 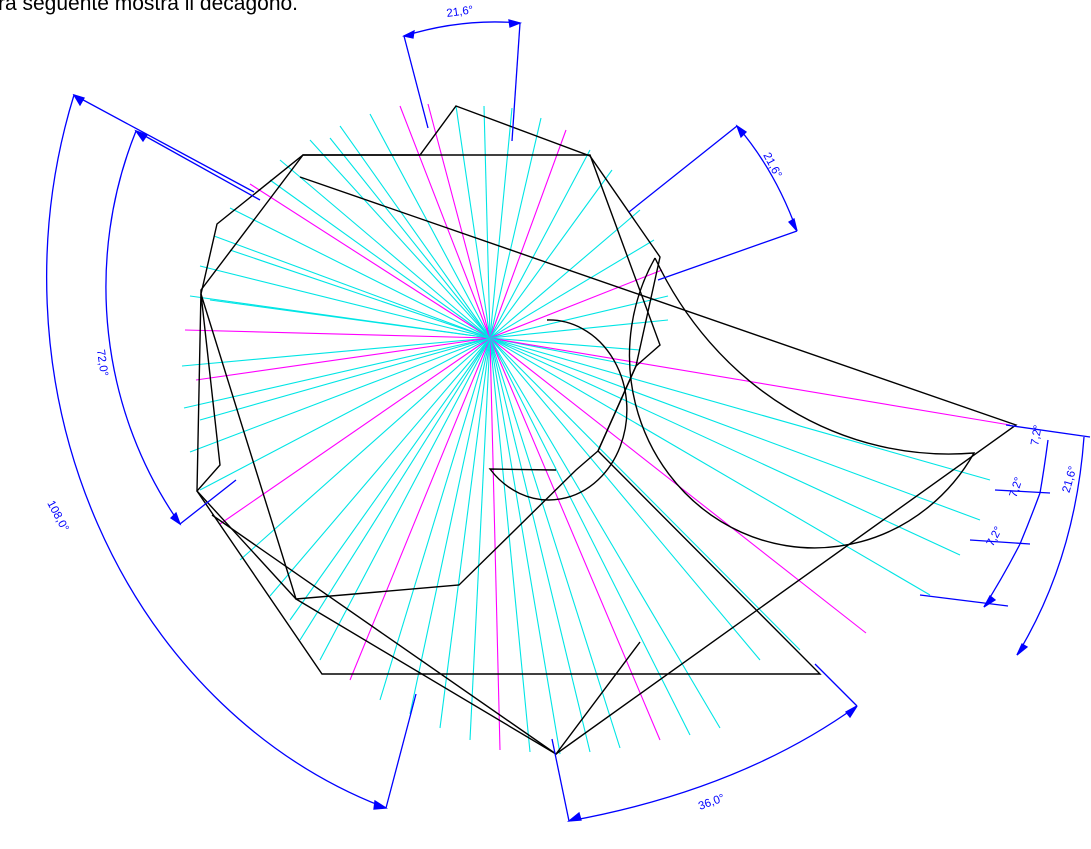 I want to click on dimension-arc-upper-right, so click(x=767, y=178).